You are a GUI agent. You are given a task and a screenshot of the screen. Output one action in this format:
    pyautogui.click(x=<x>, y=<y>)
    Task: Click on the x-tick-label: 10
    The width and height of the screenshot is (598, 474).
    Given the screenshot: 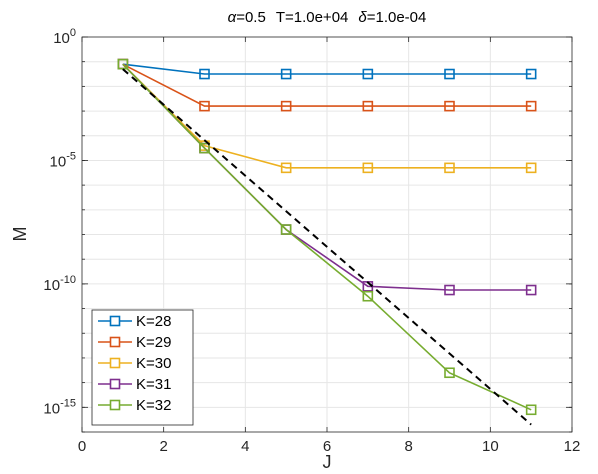 What is the action you would take?
    pyautogui.click(x=490, y=446)
    